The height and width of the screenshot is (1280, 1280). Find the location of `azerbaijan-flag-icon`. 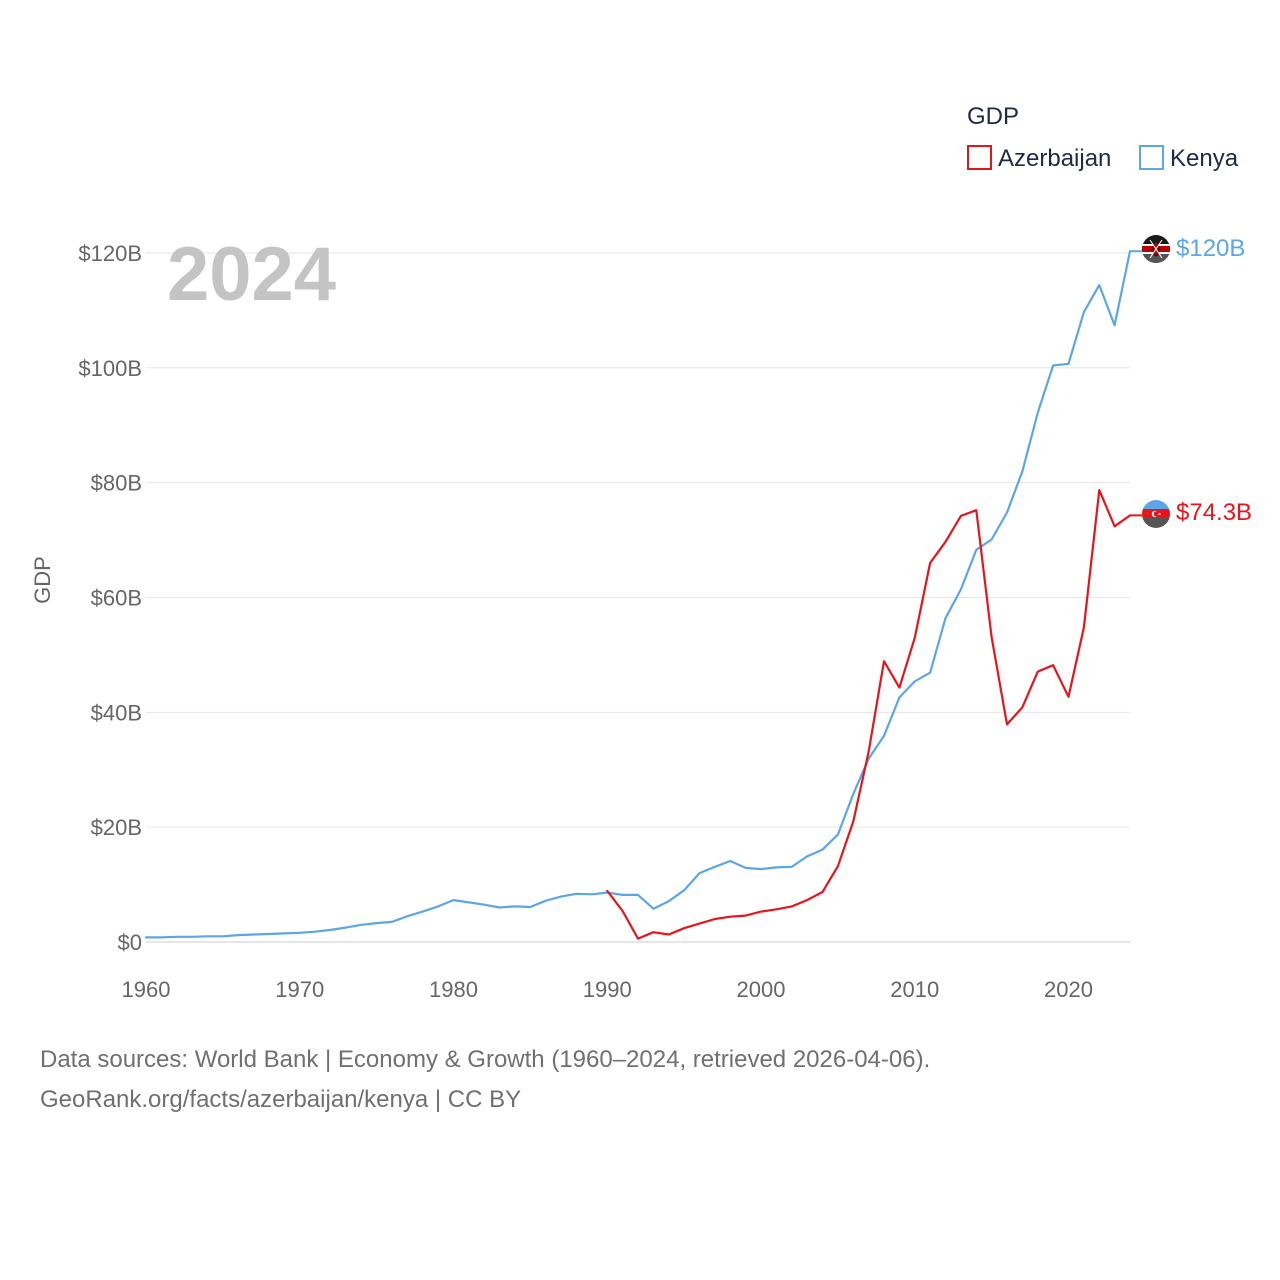

azerbaijan-flag-icon is located at coordinates (1156, 514).